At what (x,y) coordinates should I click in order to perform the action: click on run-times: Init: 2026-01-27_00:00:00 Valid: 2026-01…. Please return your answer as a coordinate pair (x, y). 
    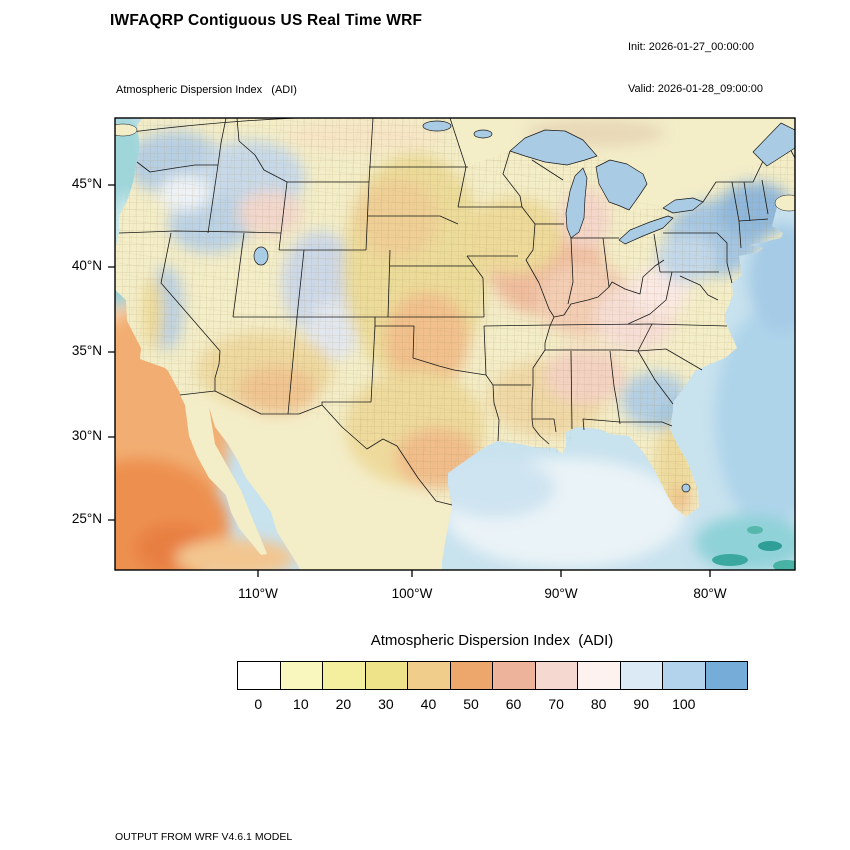
    Looking at the image, I should click on (695, 68).